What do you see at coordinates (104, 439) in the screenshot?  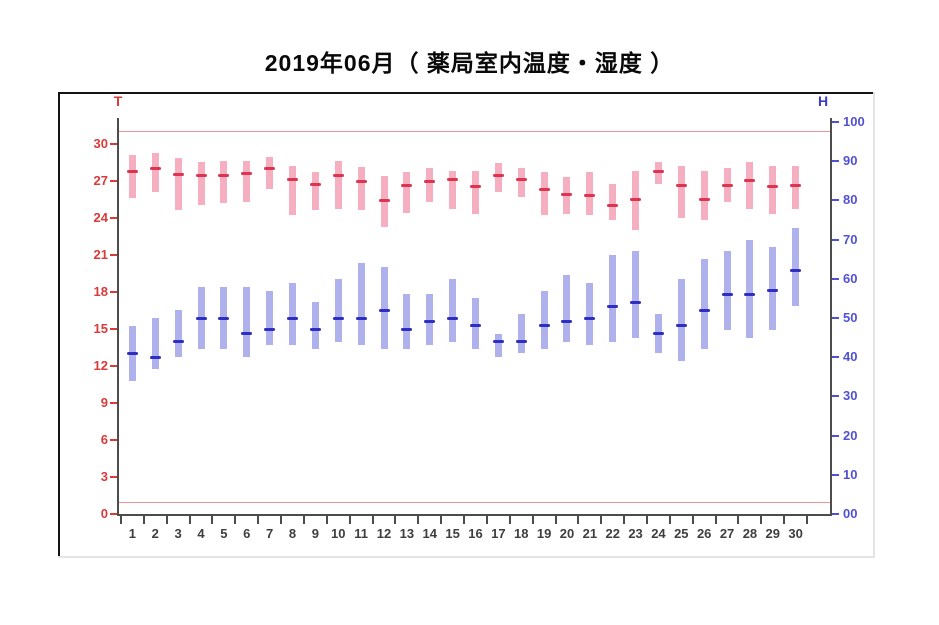 I see `left-axis-tick-label: 6` at bounding box center [104, 439].